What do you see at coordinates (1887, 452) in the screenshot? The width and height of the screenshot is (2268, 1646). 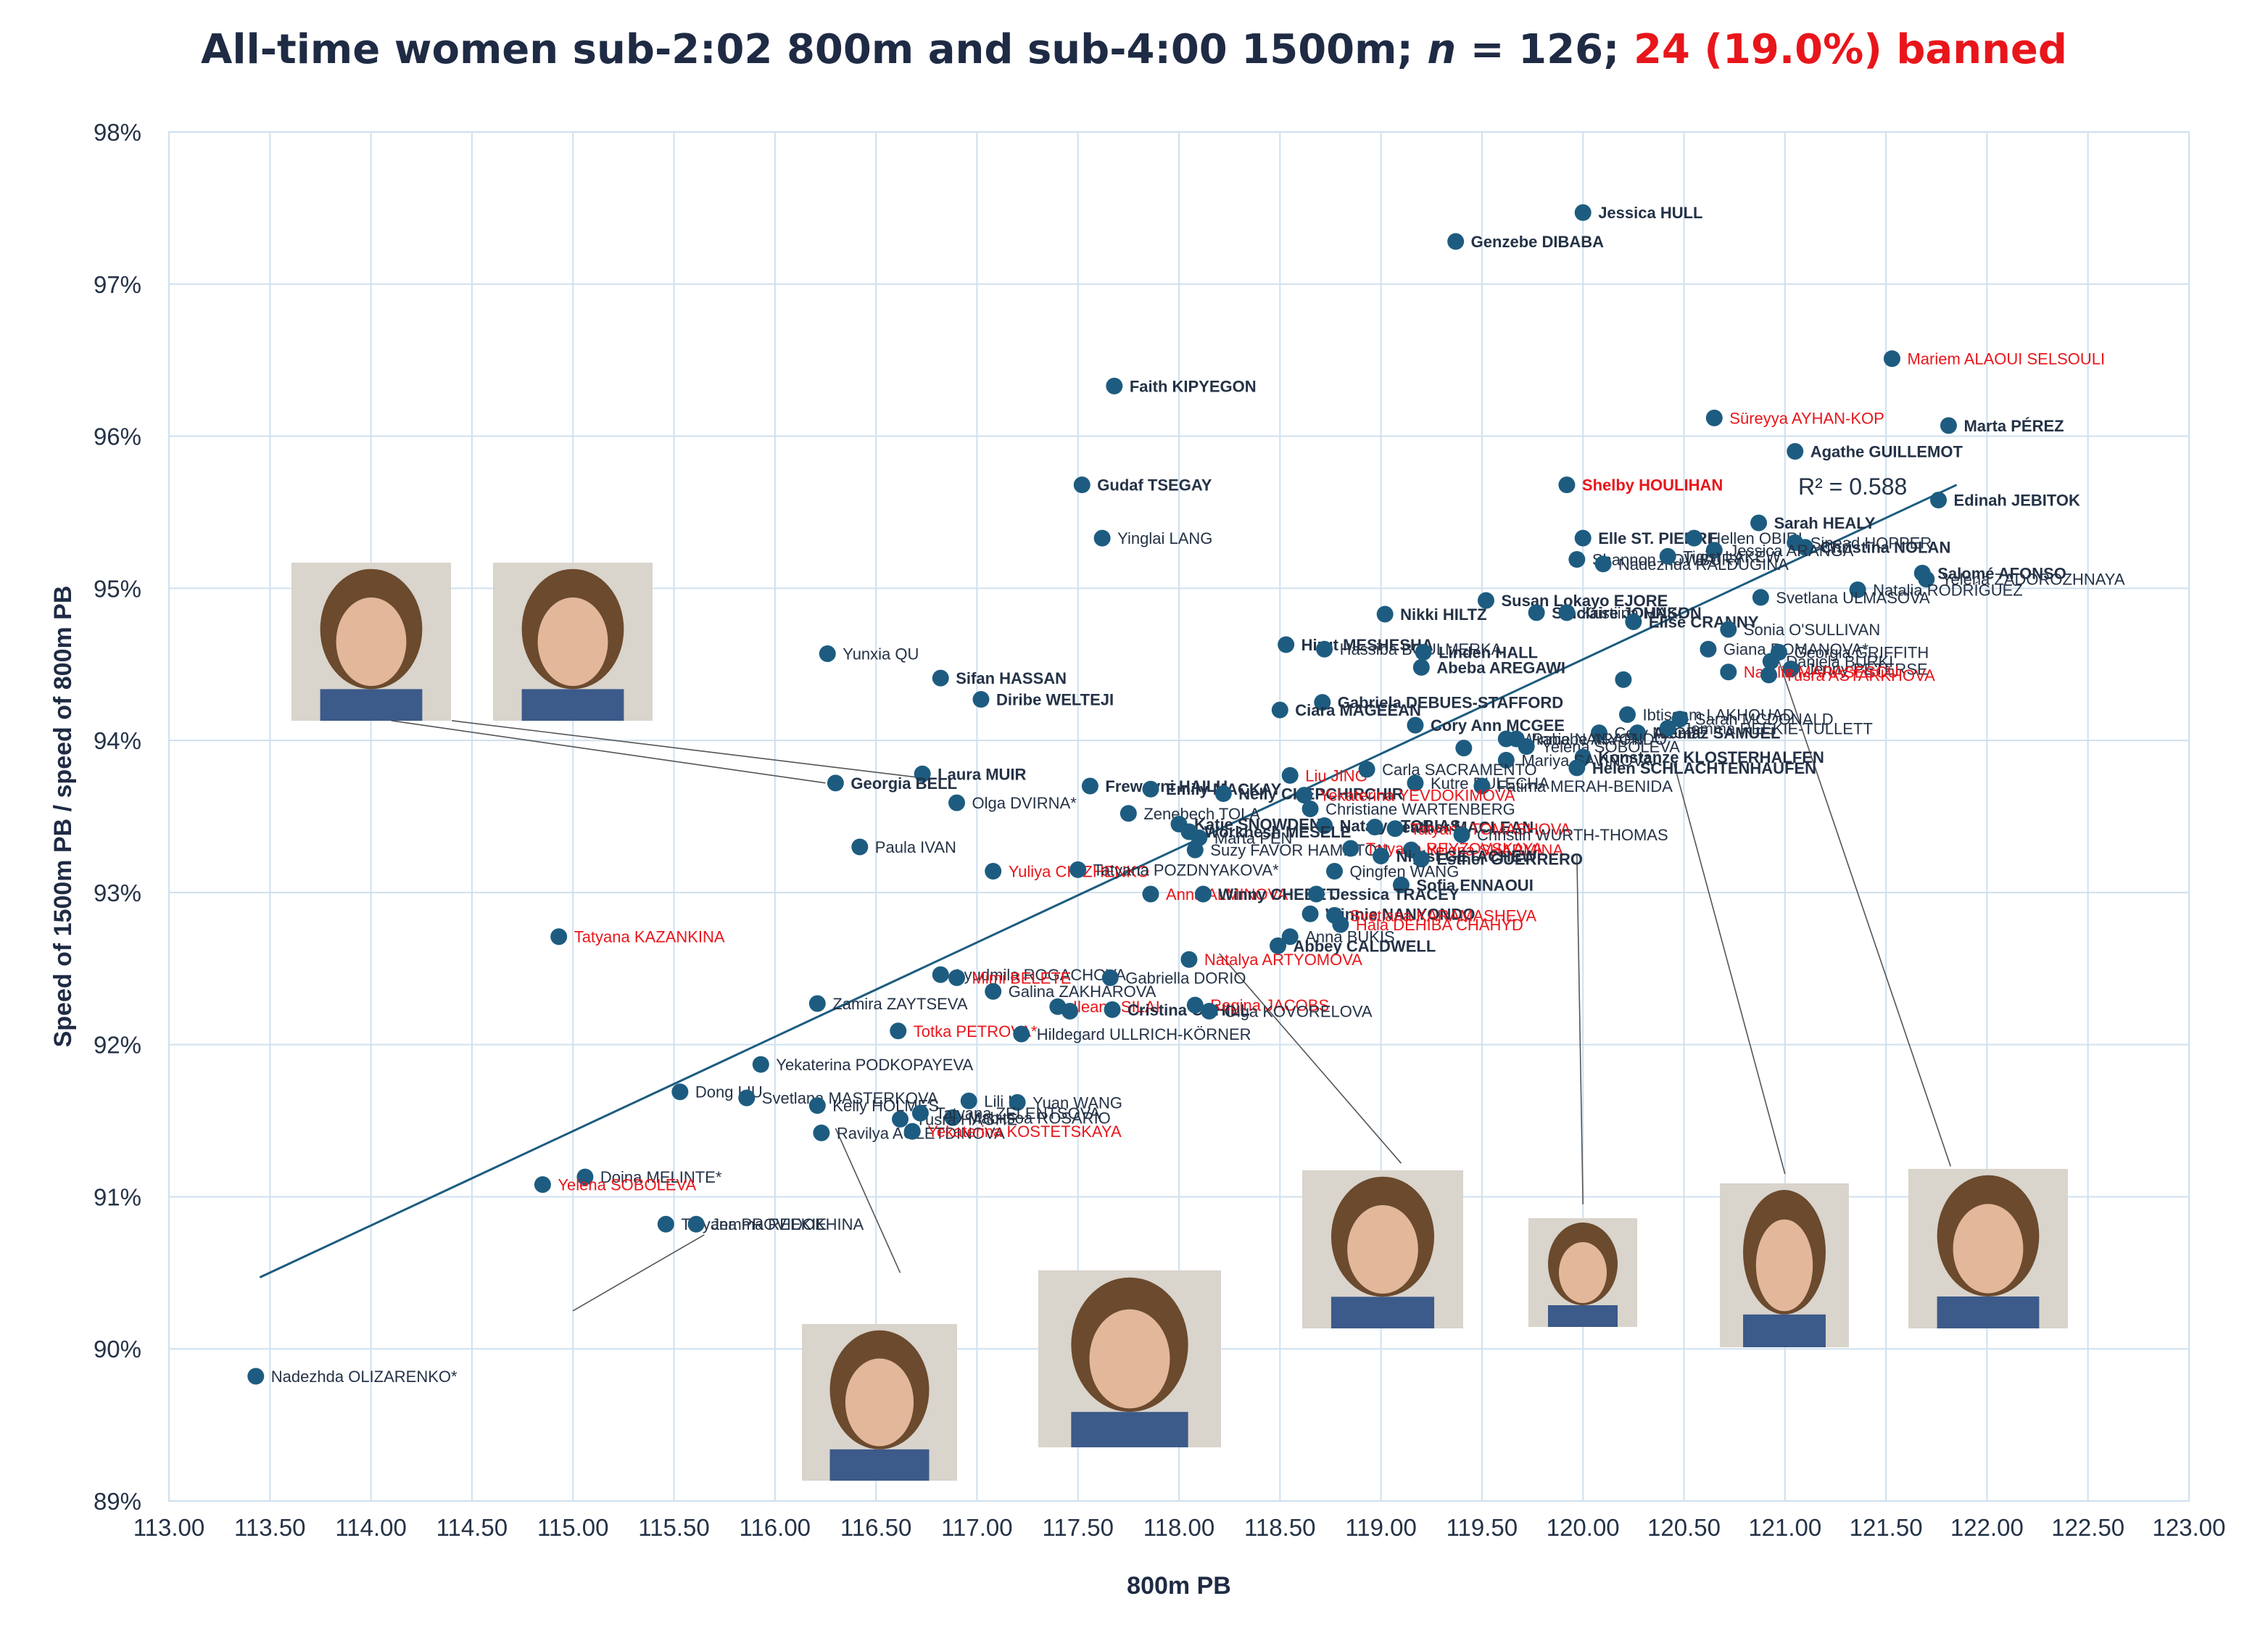 I see `point-label: Agathe GUILLEMOT` at bounding box center [1887, 452].